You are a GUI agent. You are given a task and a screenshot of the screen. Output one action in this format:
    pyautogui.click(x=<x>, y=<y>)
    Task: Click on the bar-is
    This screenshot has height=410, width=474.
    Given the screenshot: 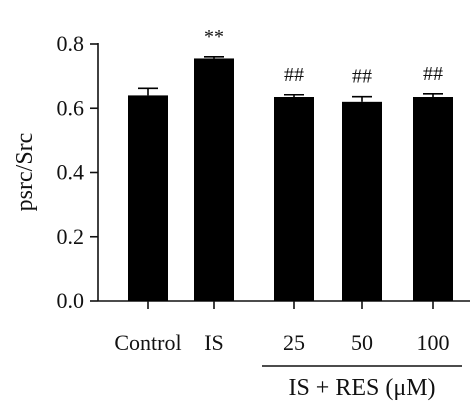 What is the action you would take?
    pyautogui.click(x=214, y=179)
    